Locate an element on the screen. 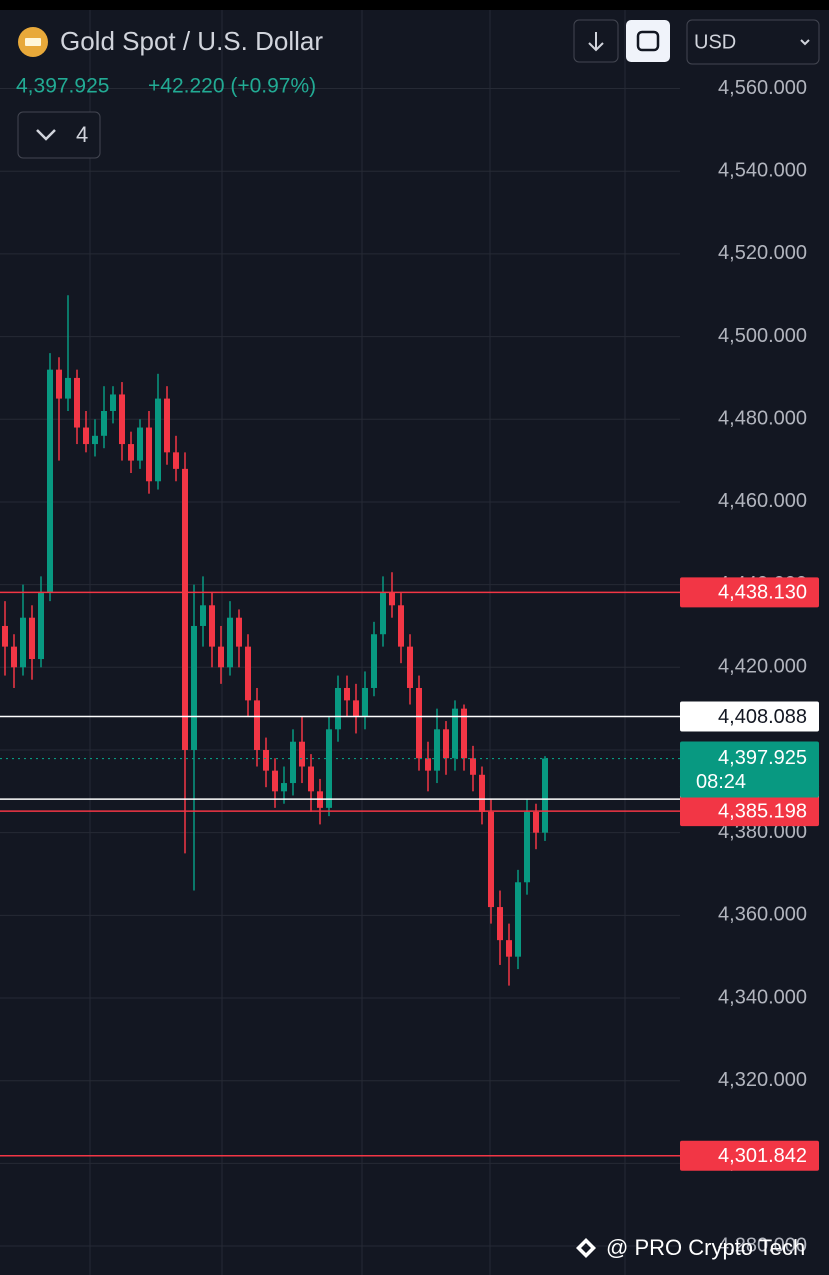  y-tick-label: 4,520.000 is located at coordinates (762, 253).